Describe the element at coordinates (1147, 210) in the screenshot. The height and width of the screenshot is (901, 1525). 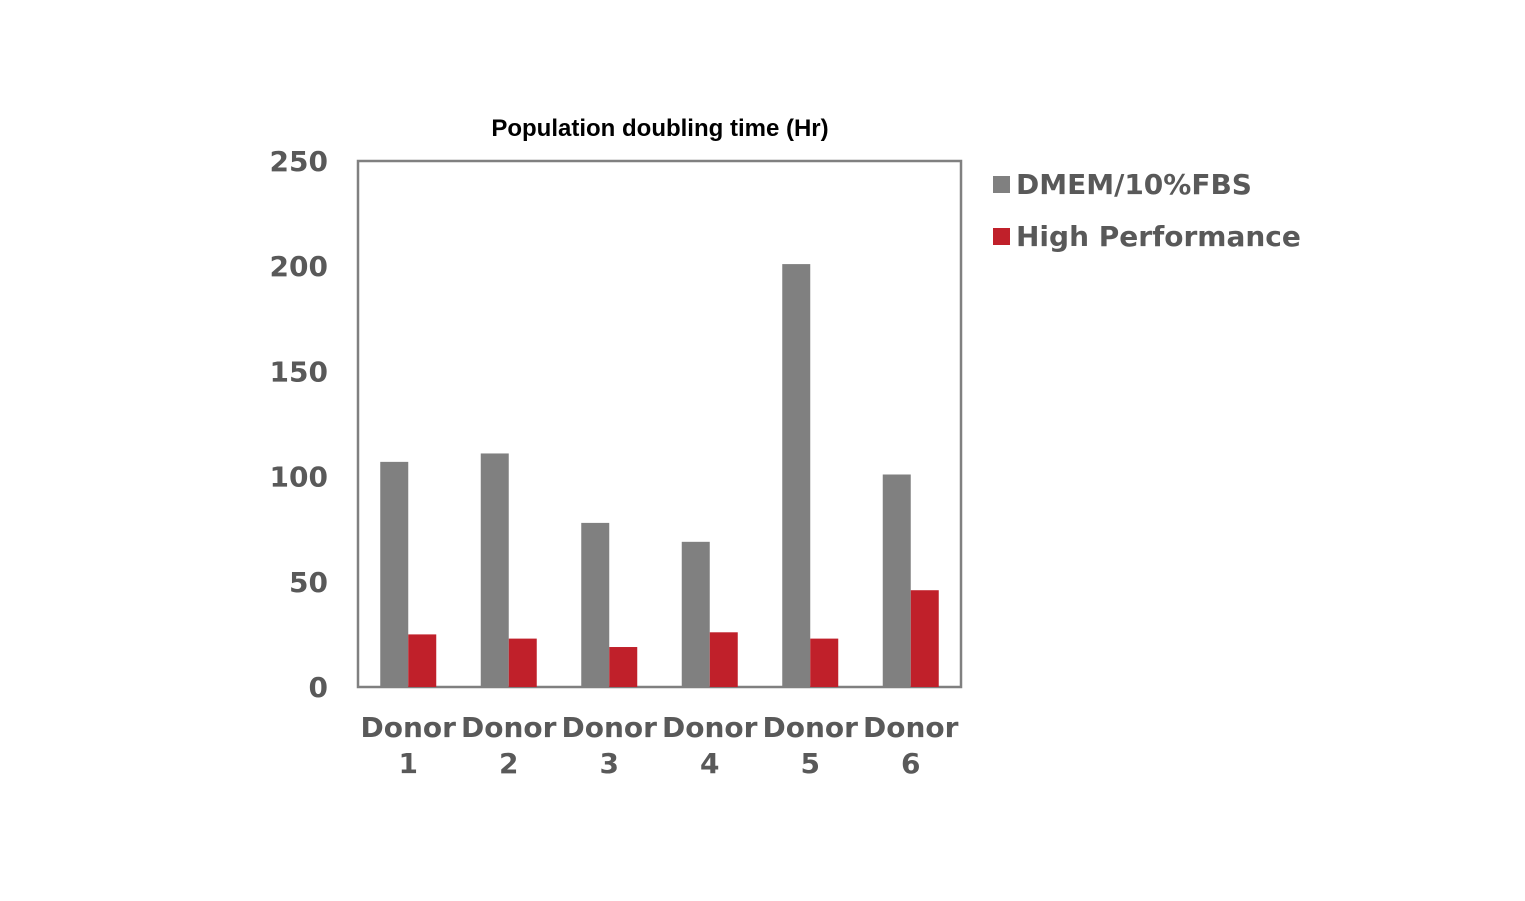
I see `legend: DMEM/10%FBS High Performance` at that location.